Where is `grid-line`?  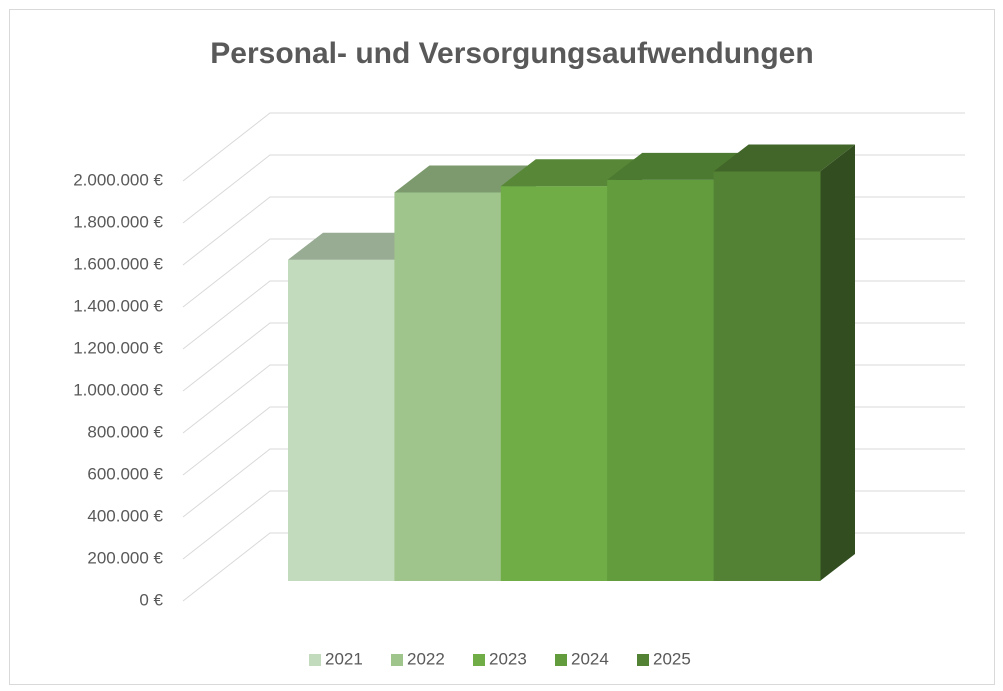 grid-line is located at coordinates (573, 147).